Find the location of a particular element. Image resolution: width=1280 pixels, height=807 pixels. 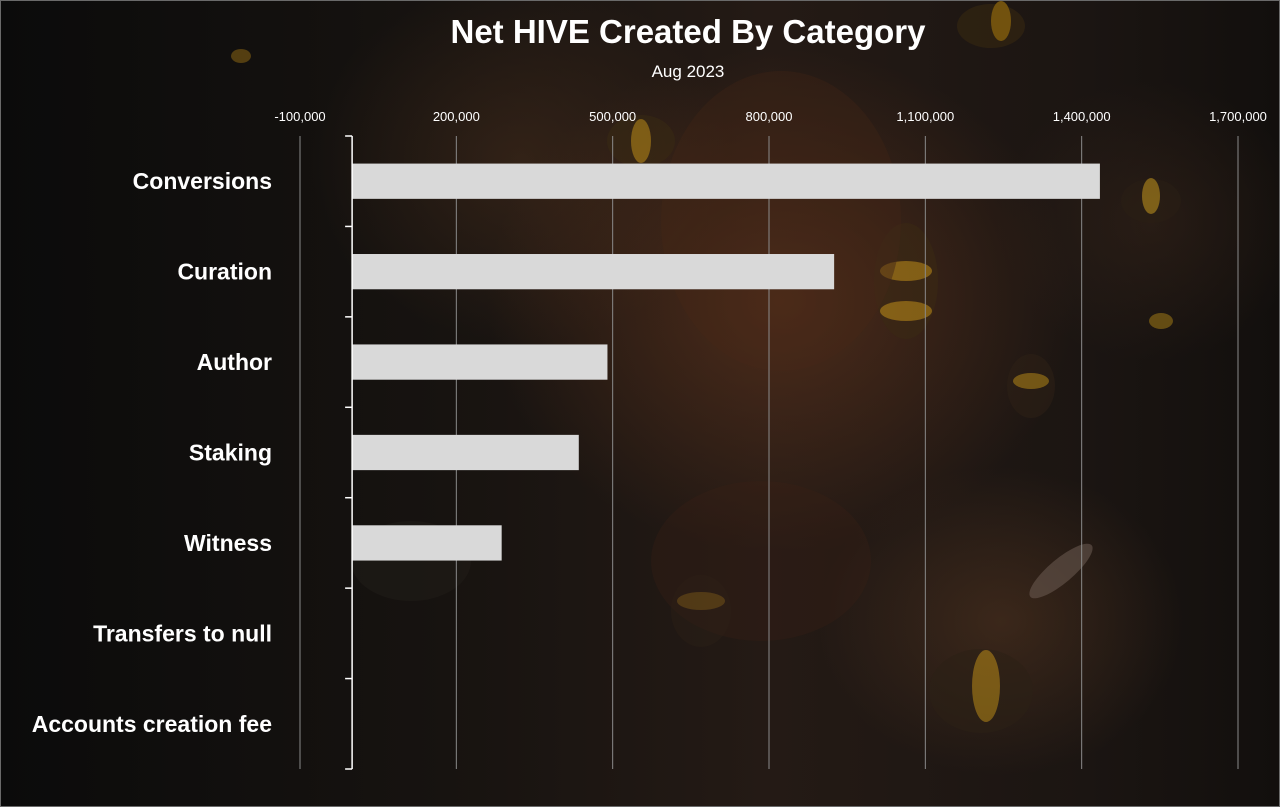

category-label: Transfers to null is located at coordinates (182, 633).